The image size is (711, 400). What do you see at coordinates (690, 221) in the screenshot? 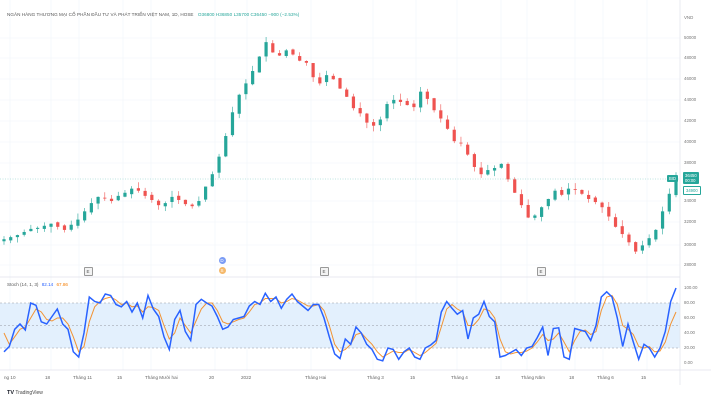
I see `price-tick-label: 32000` at bounding box center [690, 221].